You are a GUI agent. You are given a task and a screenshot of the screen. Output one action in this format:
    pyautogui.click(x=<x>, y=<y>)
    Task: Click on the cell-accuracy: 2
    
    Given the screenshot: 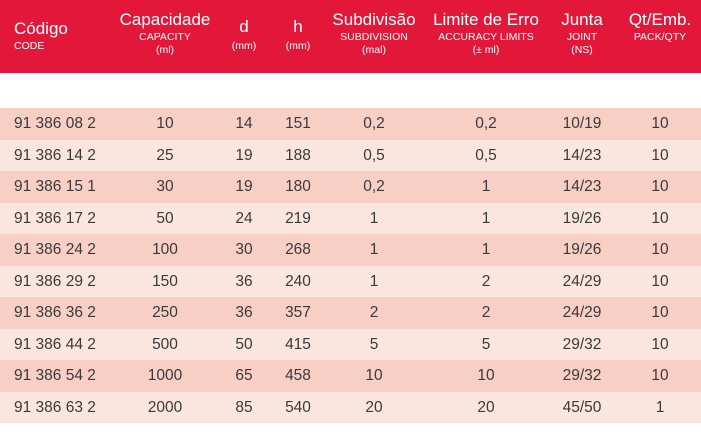 What is the action you would take?
    pyautogui.click(x=486, y=281)
    